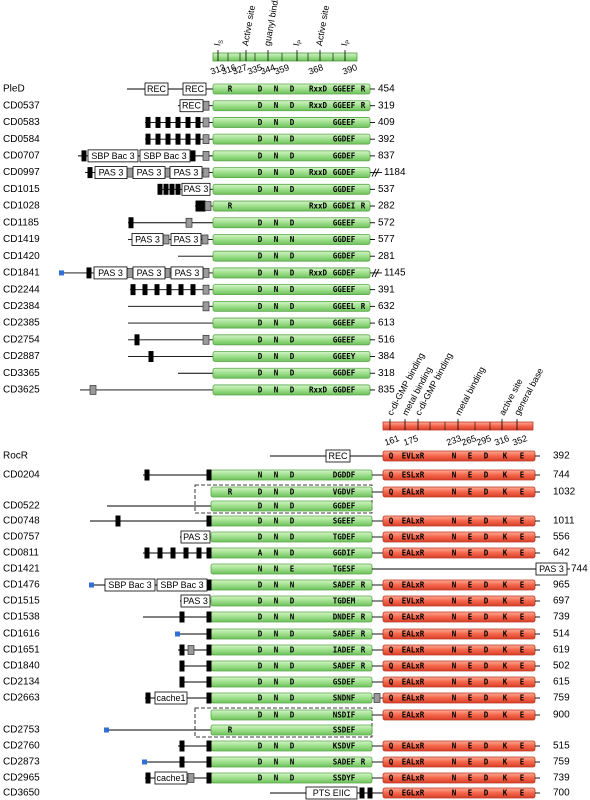 The image size is (590, 800). I want to click on protein-name: CD1015, so click(21, 189).